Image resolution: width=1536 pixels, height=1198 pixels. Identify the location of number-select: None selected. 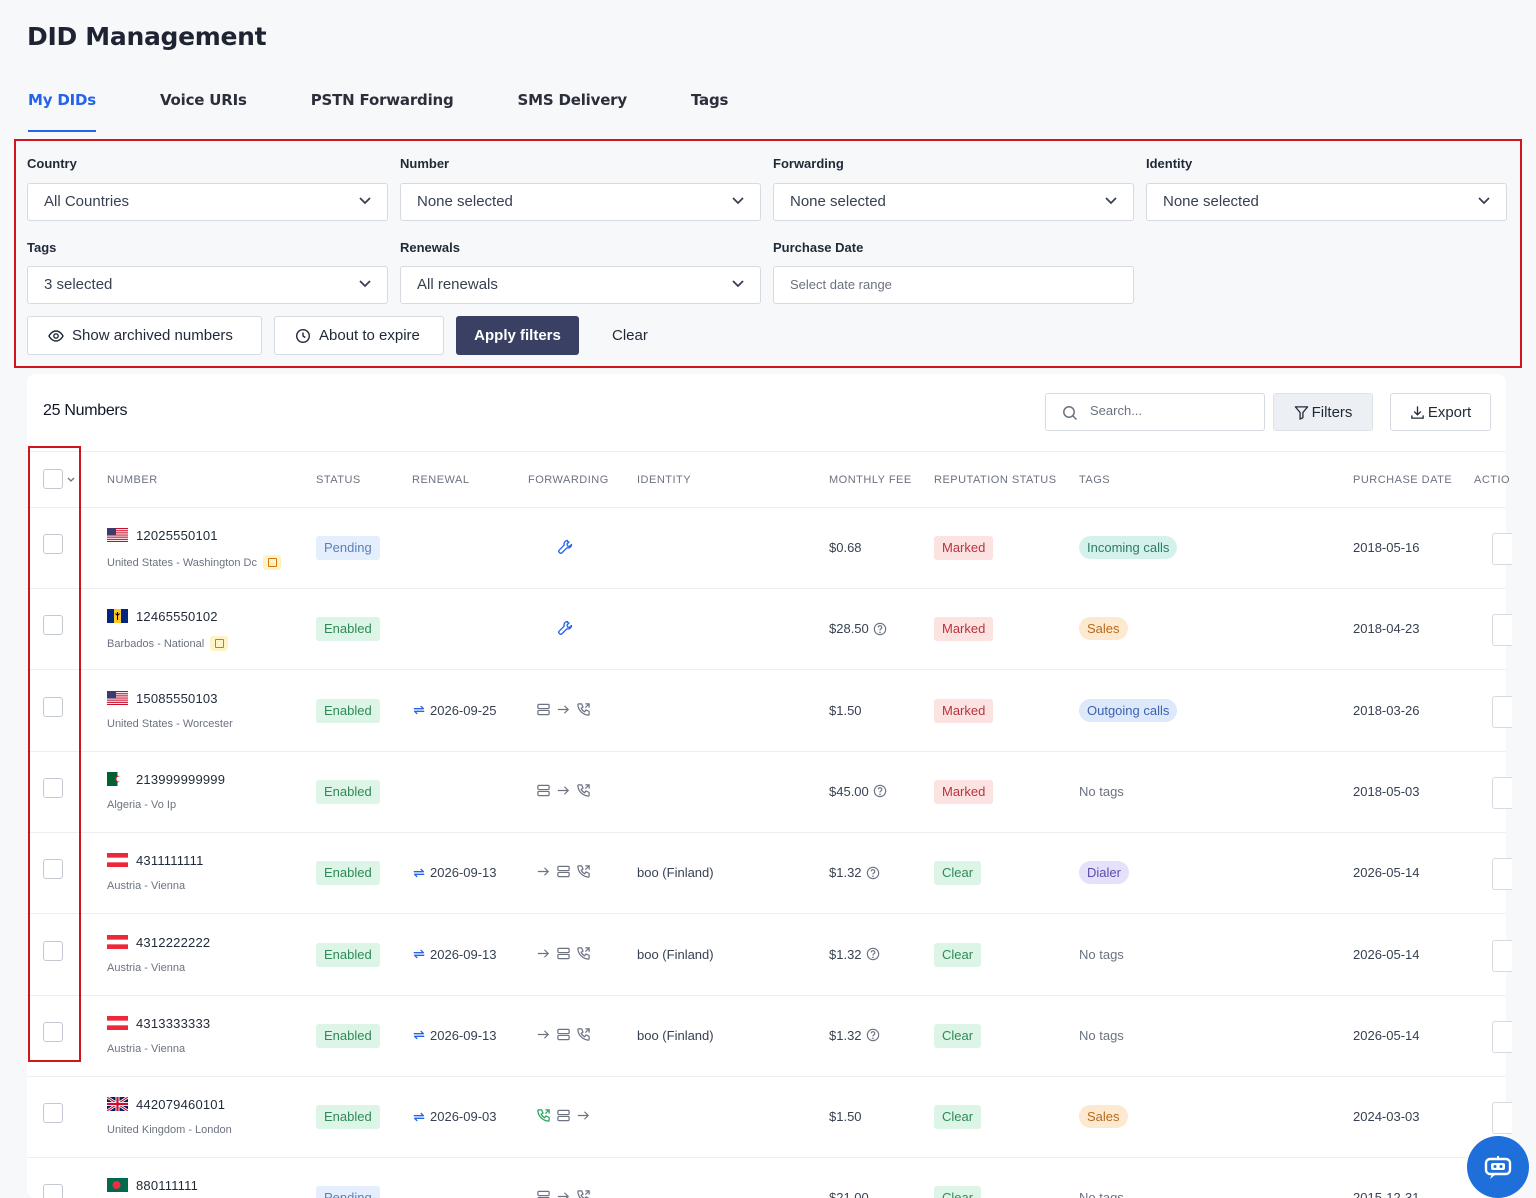
(580, 202).